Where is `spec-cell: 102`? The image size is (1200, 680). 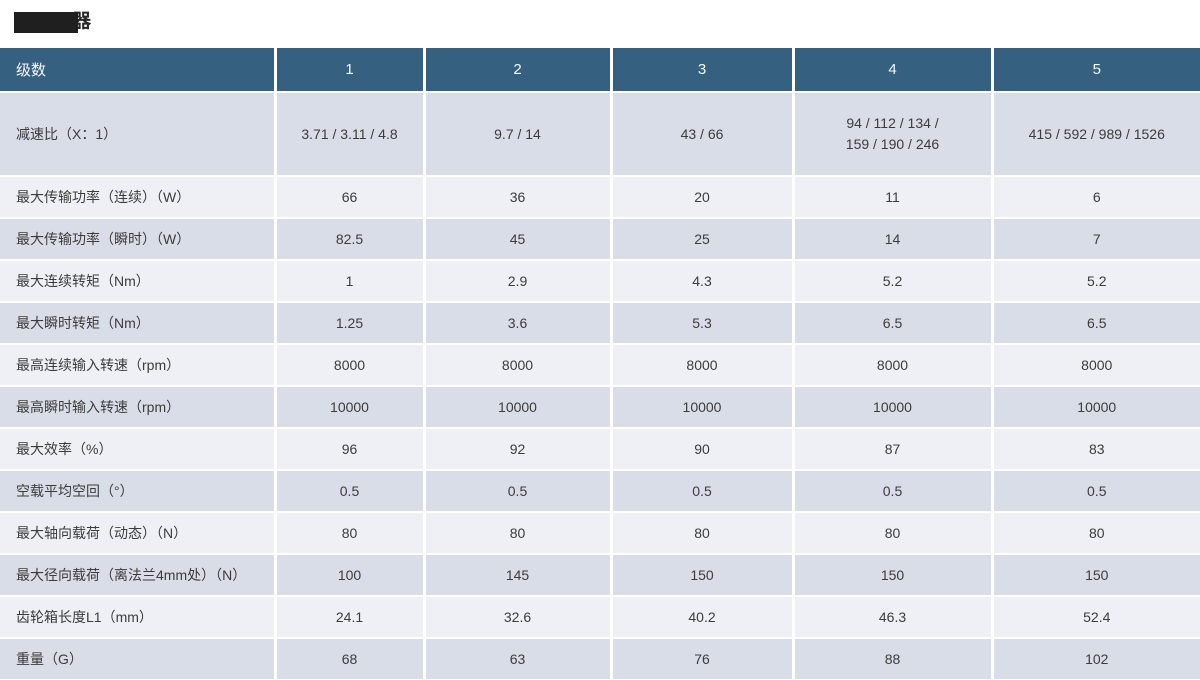 spec-cell: 102 is located at coordinates (1096, 659).